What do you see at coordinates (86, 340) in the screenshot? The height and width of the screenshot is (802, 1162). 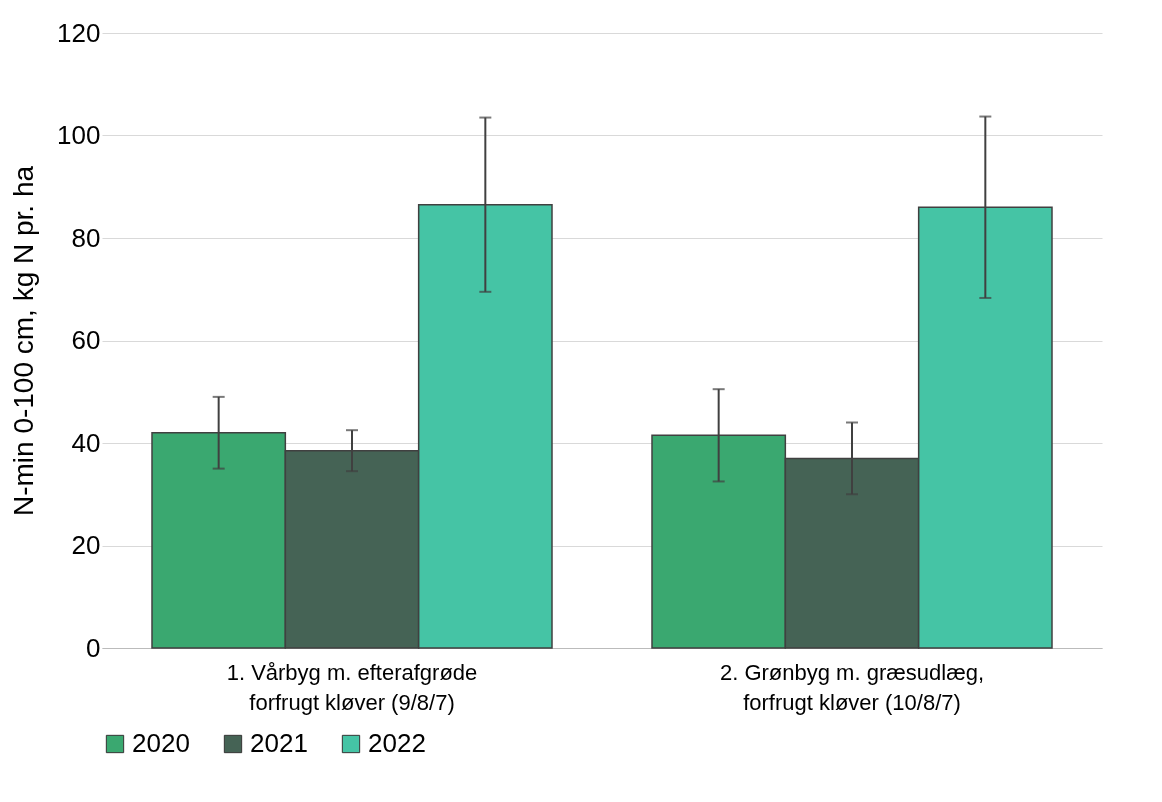 I see `y-tick-label: 60` at bounding box center [86, 340].